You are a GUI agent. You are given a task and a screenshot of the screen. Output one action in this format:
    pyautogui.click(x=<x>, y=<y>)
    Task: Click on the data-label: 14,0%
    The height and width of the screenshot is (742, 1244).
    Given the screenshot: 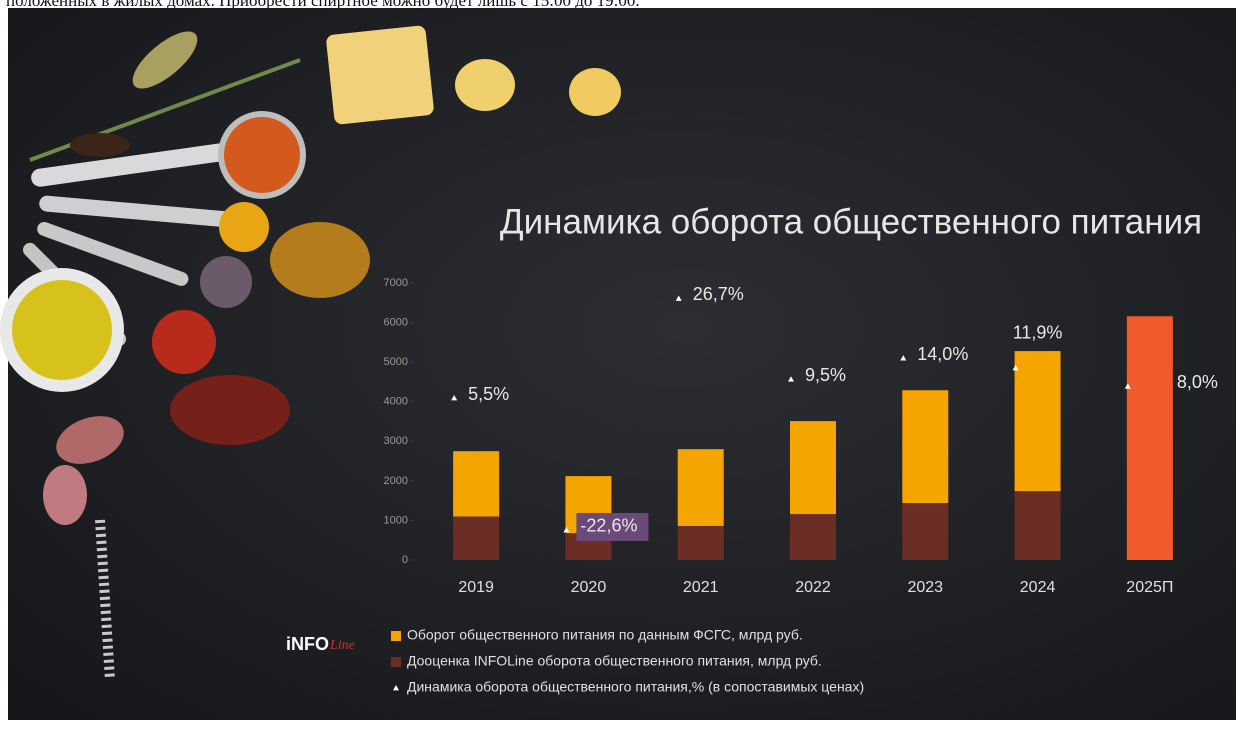 What is the action you would take?
    pyautogui.click(x=942, y=354)
    